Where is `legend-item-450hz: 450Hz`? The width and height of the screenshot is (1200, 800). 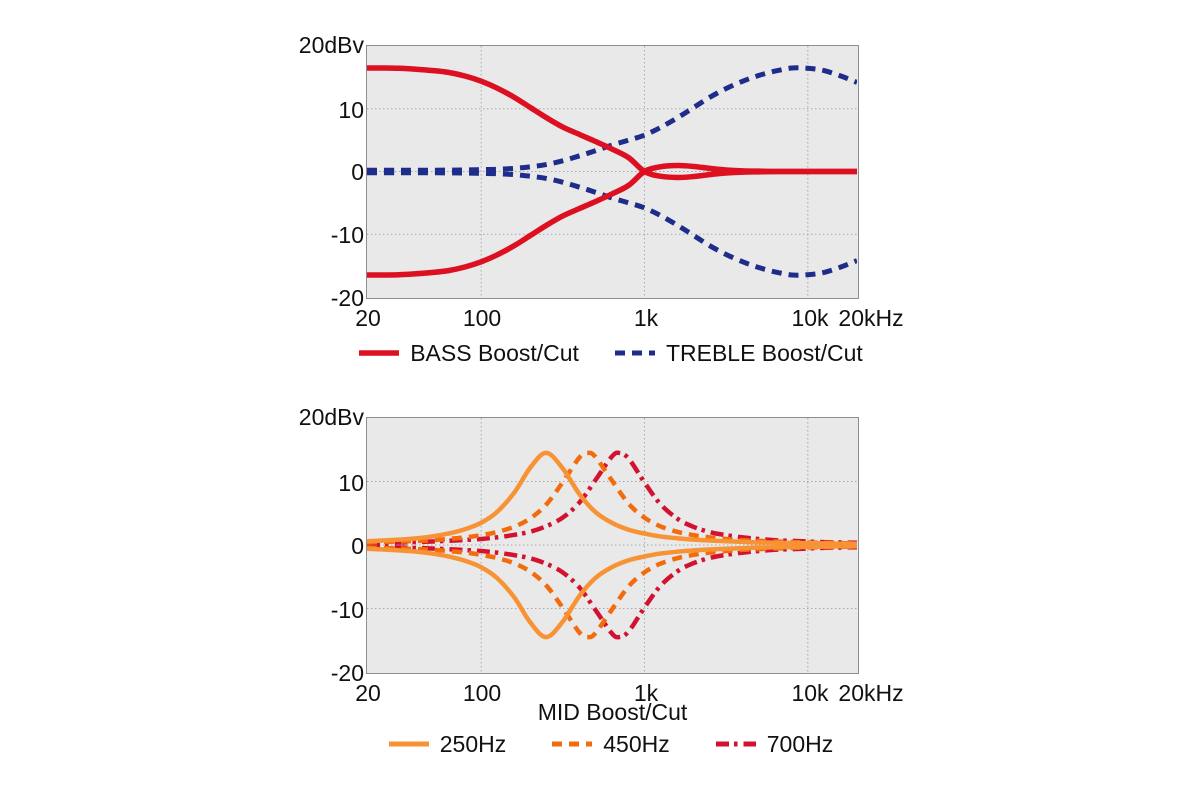 legend-item-450hz: 450Hz is located at coordinates (610, 744).